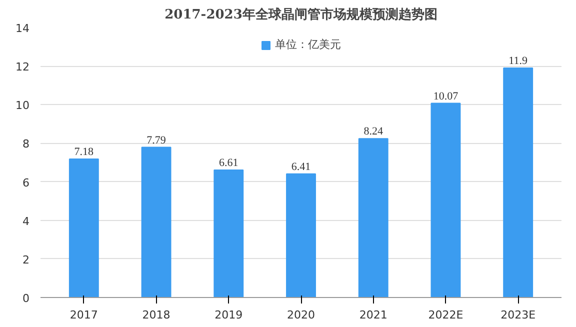 Image resolution: width=576 pixels, height=327 pixels. I want to click on y-tick-label: 6, so click(26, 183).